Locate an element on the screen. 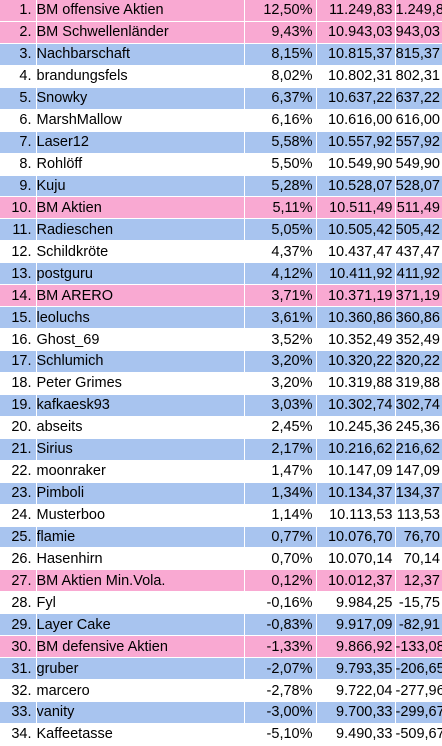 Image resolution: width=442 pixels, height=746 pixels. gain-loss-cell: 216,62 is located at coordinates (418, 449).